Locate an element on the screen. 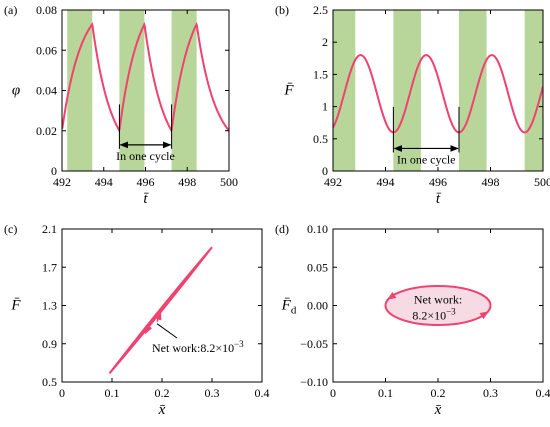 The height and width of the screenshot is (427, 550). annotation-pointer is located at coordinates (167, 331).